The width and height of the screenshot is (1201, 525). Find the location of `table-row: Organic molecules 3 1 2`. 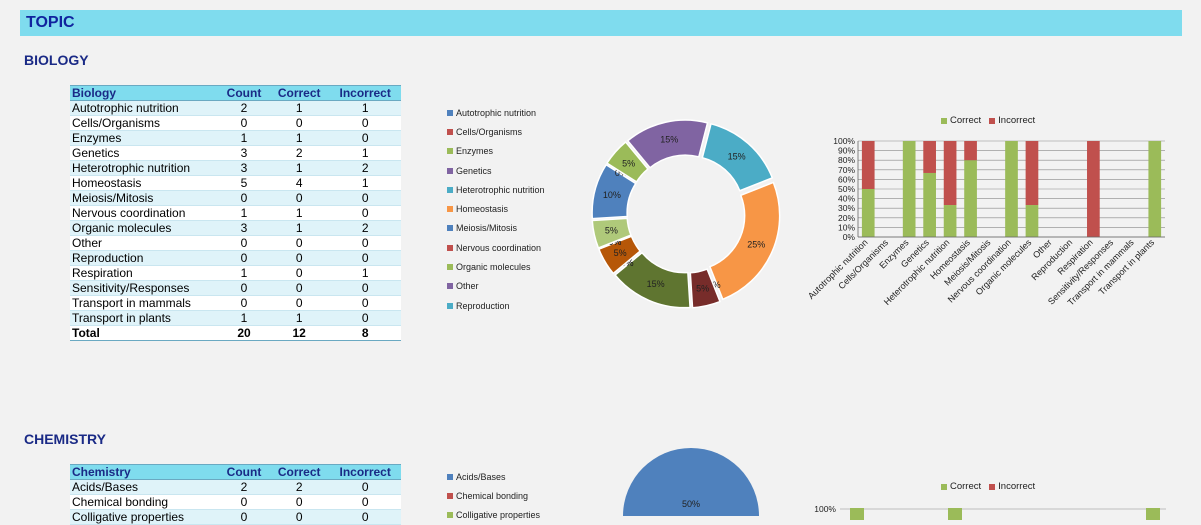

table-row: Organic molecules 3 1 2 is located at coordinates (235, 228).